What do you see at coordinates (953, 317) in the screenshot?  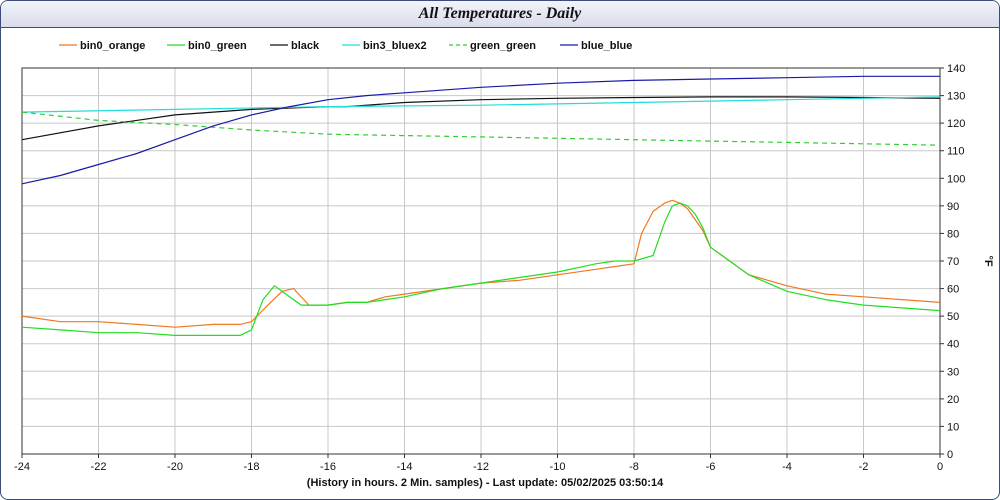 I see `y-tick-label: 50` at bounding box center [953, 317].